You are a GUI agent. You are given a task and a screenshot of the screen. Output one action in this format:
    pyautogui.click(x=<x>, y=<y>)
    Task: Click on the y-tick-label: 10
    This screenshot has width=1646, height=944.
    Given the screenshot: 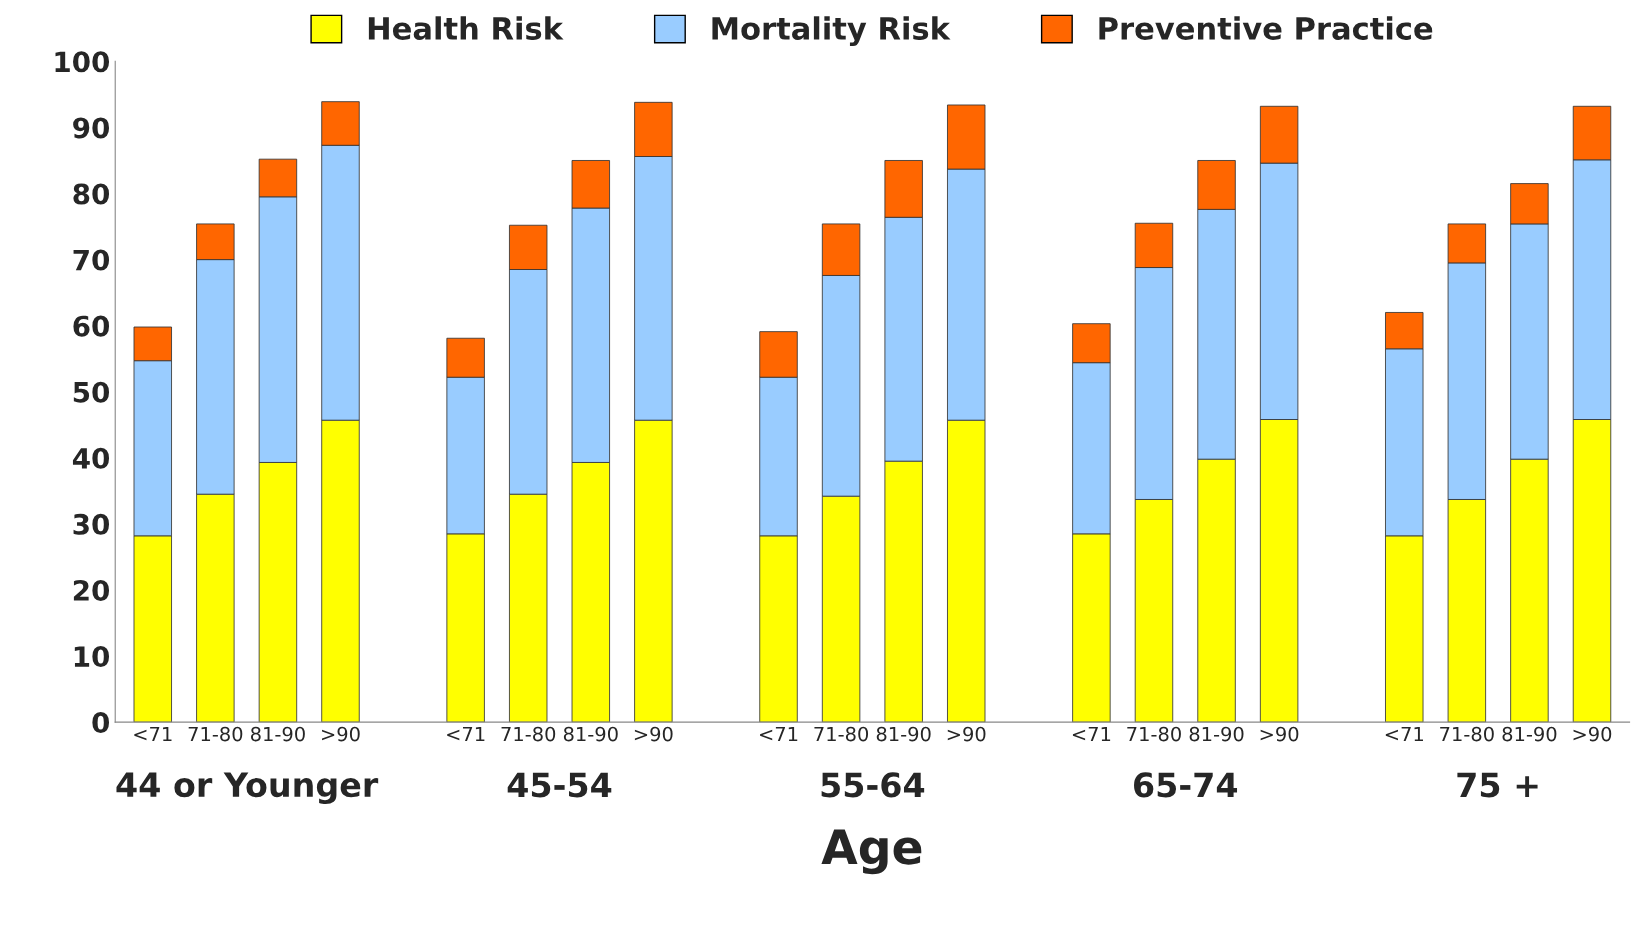 What is the action you would take?
    pyautogui.click(x=92, y=657)
    